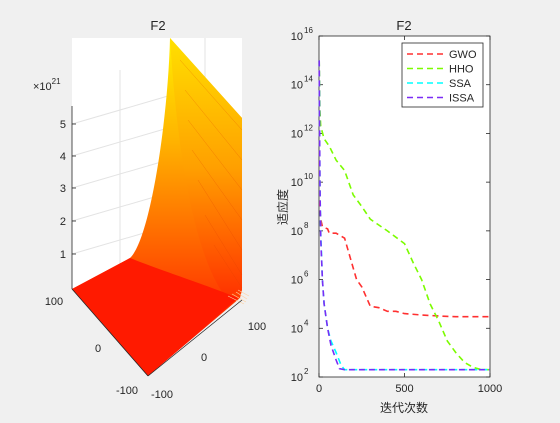 The width and height of the screenshot is (560, 423). I want to click on z-tick-labels: 1 2 3 4 5, so click(68, 190).